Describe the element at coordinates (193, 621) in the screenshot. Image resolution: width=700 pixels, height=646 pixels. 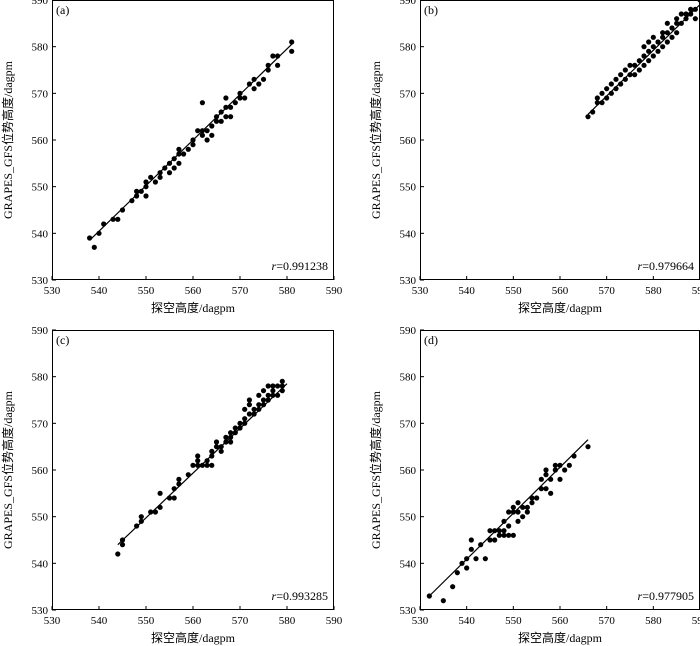
I see `x-tick-label: 560` at that location.